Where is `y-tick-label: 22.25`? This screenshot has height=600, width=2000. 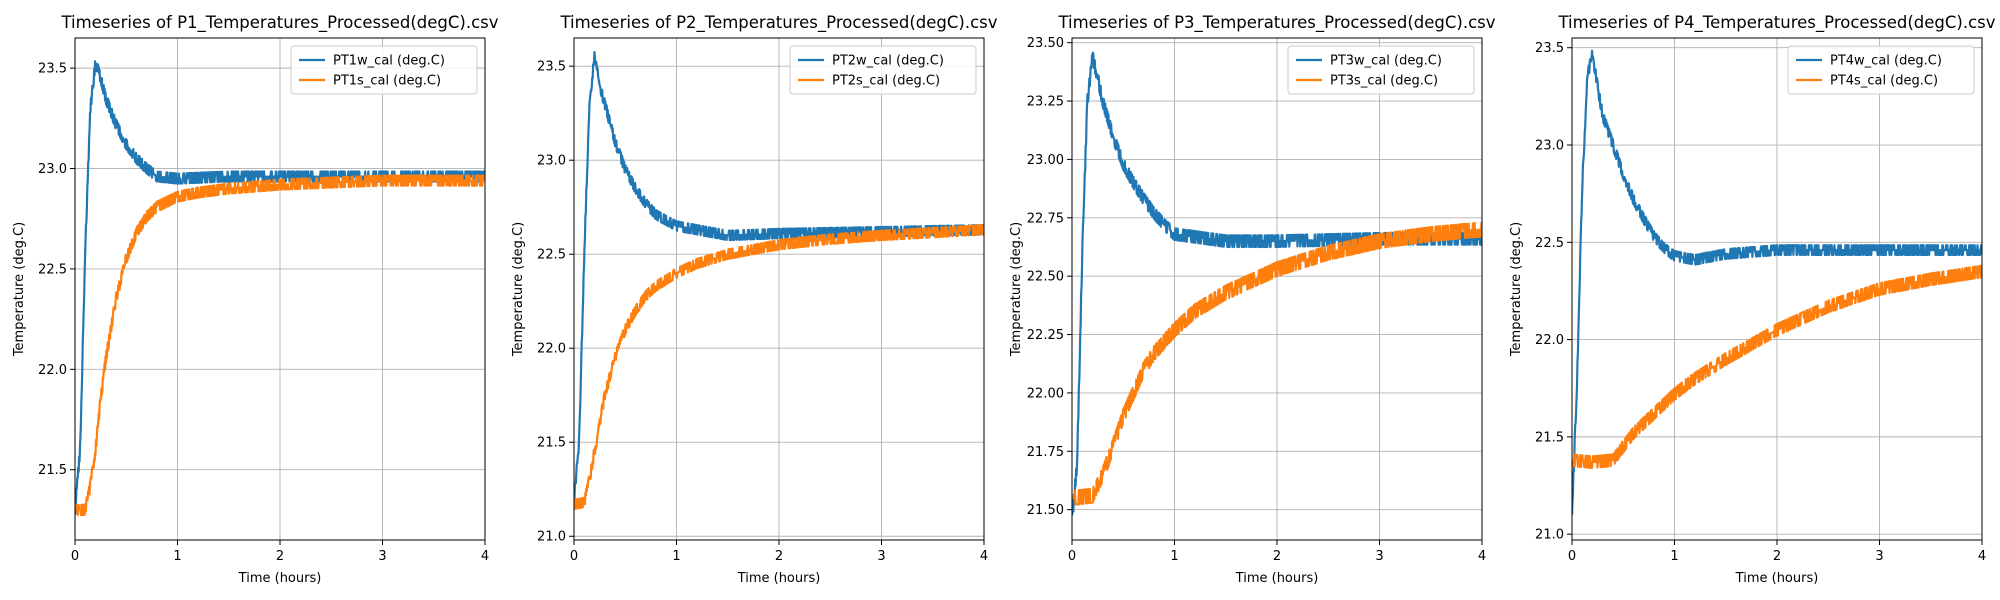
y-tick-label: 22.25 is located at coordinates (1045, 335).